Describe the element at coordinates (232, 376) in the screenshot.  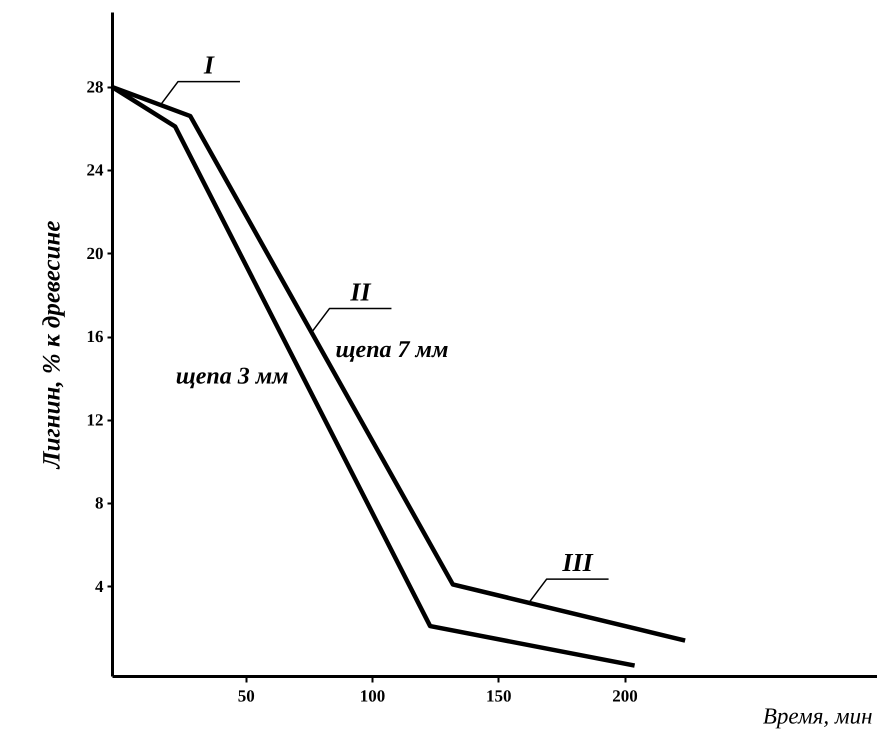
I see `series-label: щепа 3 мм` at that location.